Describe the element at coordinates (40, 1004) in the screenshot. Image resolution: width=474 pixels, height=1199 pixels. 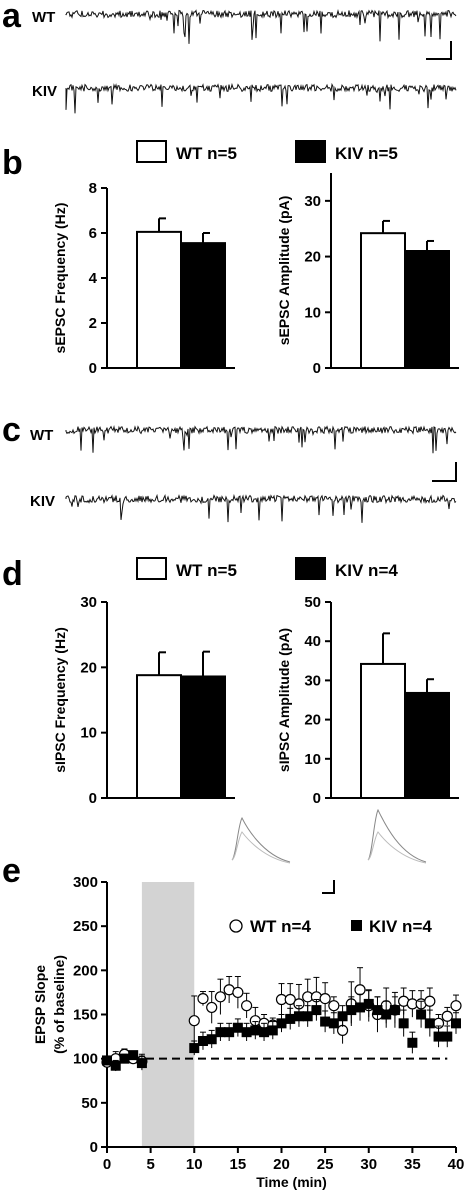
I see `y-axis-title: EPSP Slope` at that location.